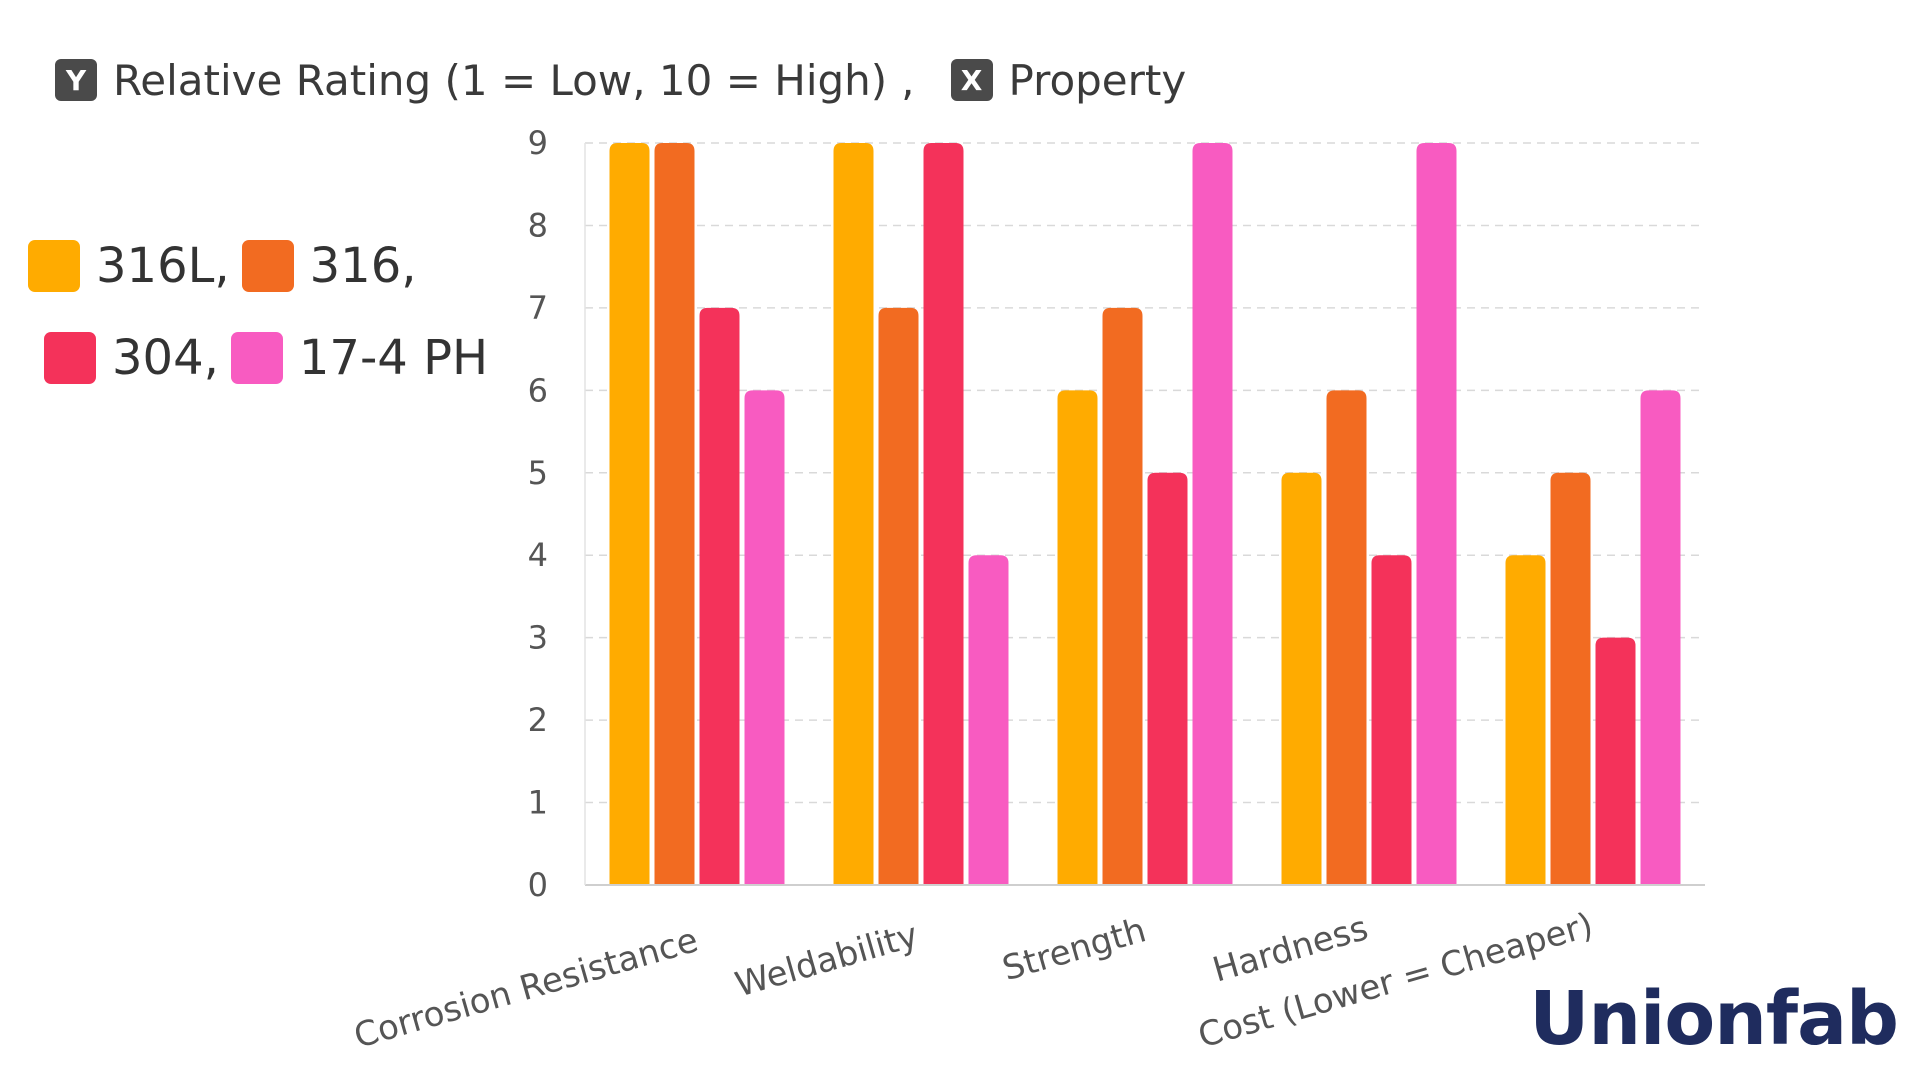 The height and width of the screenshot is (1080, 1920). What do you see at coordinates (1714, 1019) in the screenshot?
I see `brand-logo: Unionfab` at bounding box center [1714, 1019].